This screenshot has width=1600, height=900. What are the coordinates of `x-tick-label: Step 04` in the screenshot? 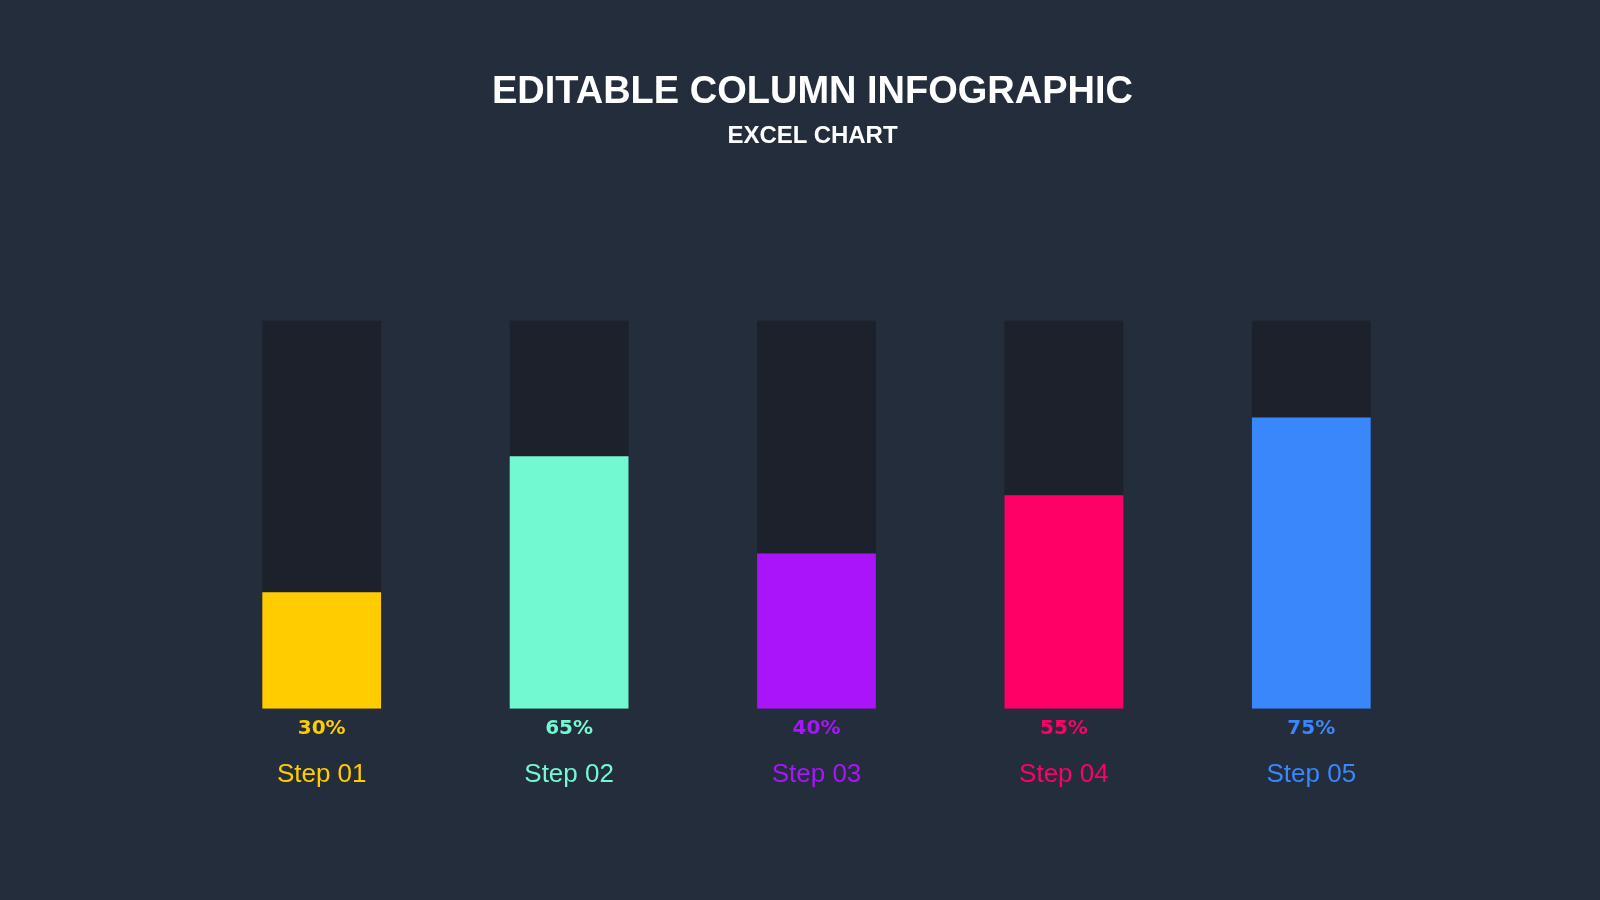 It's located at (1064, 772).